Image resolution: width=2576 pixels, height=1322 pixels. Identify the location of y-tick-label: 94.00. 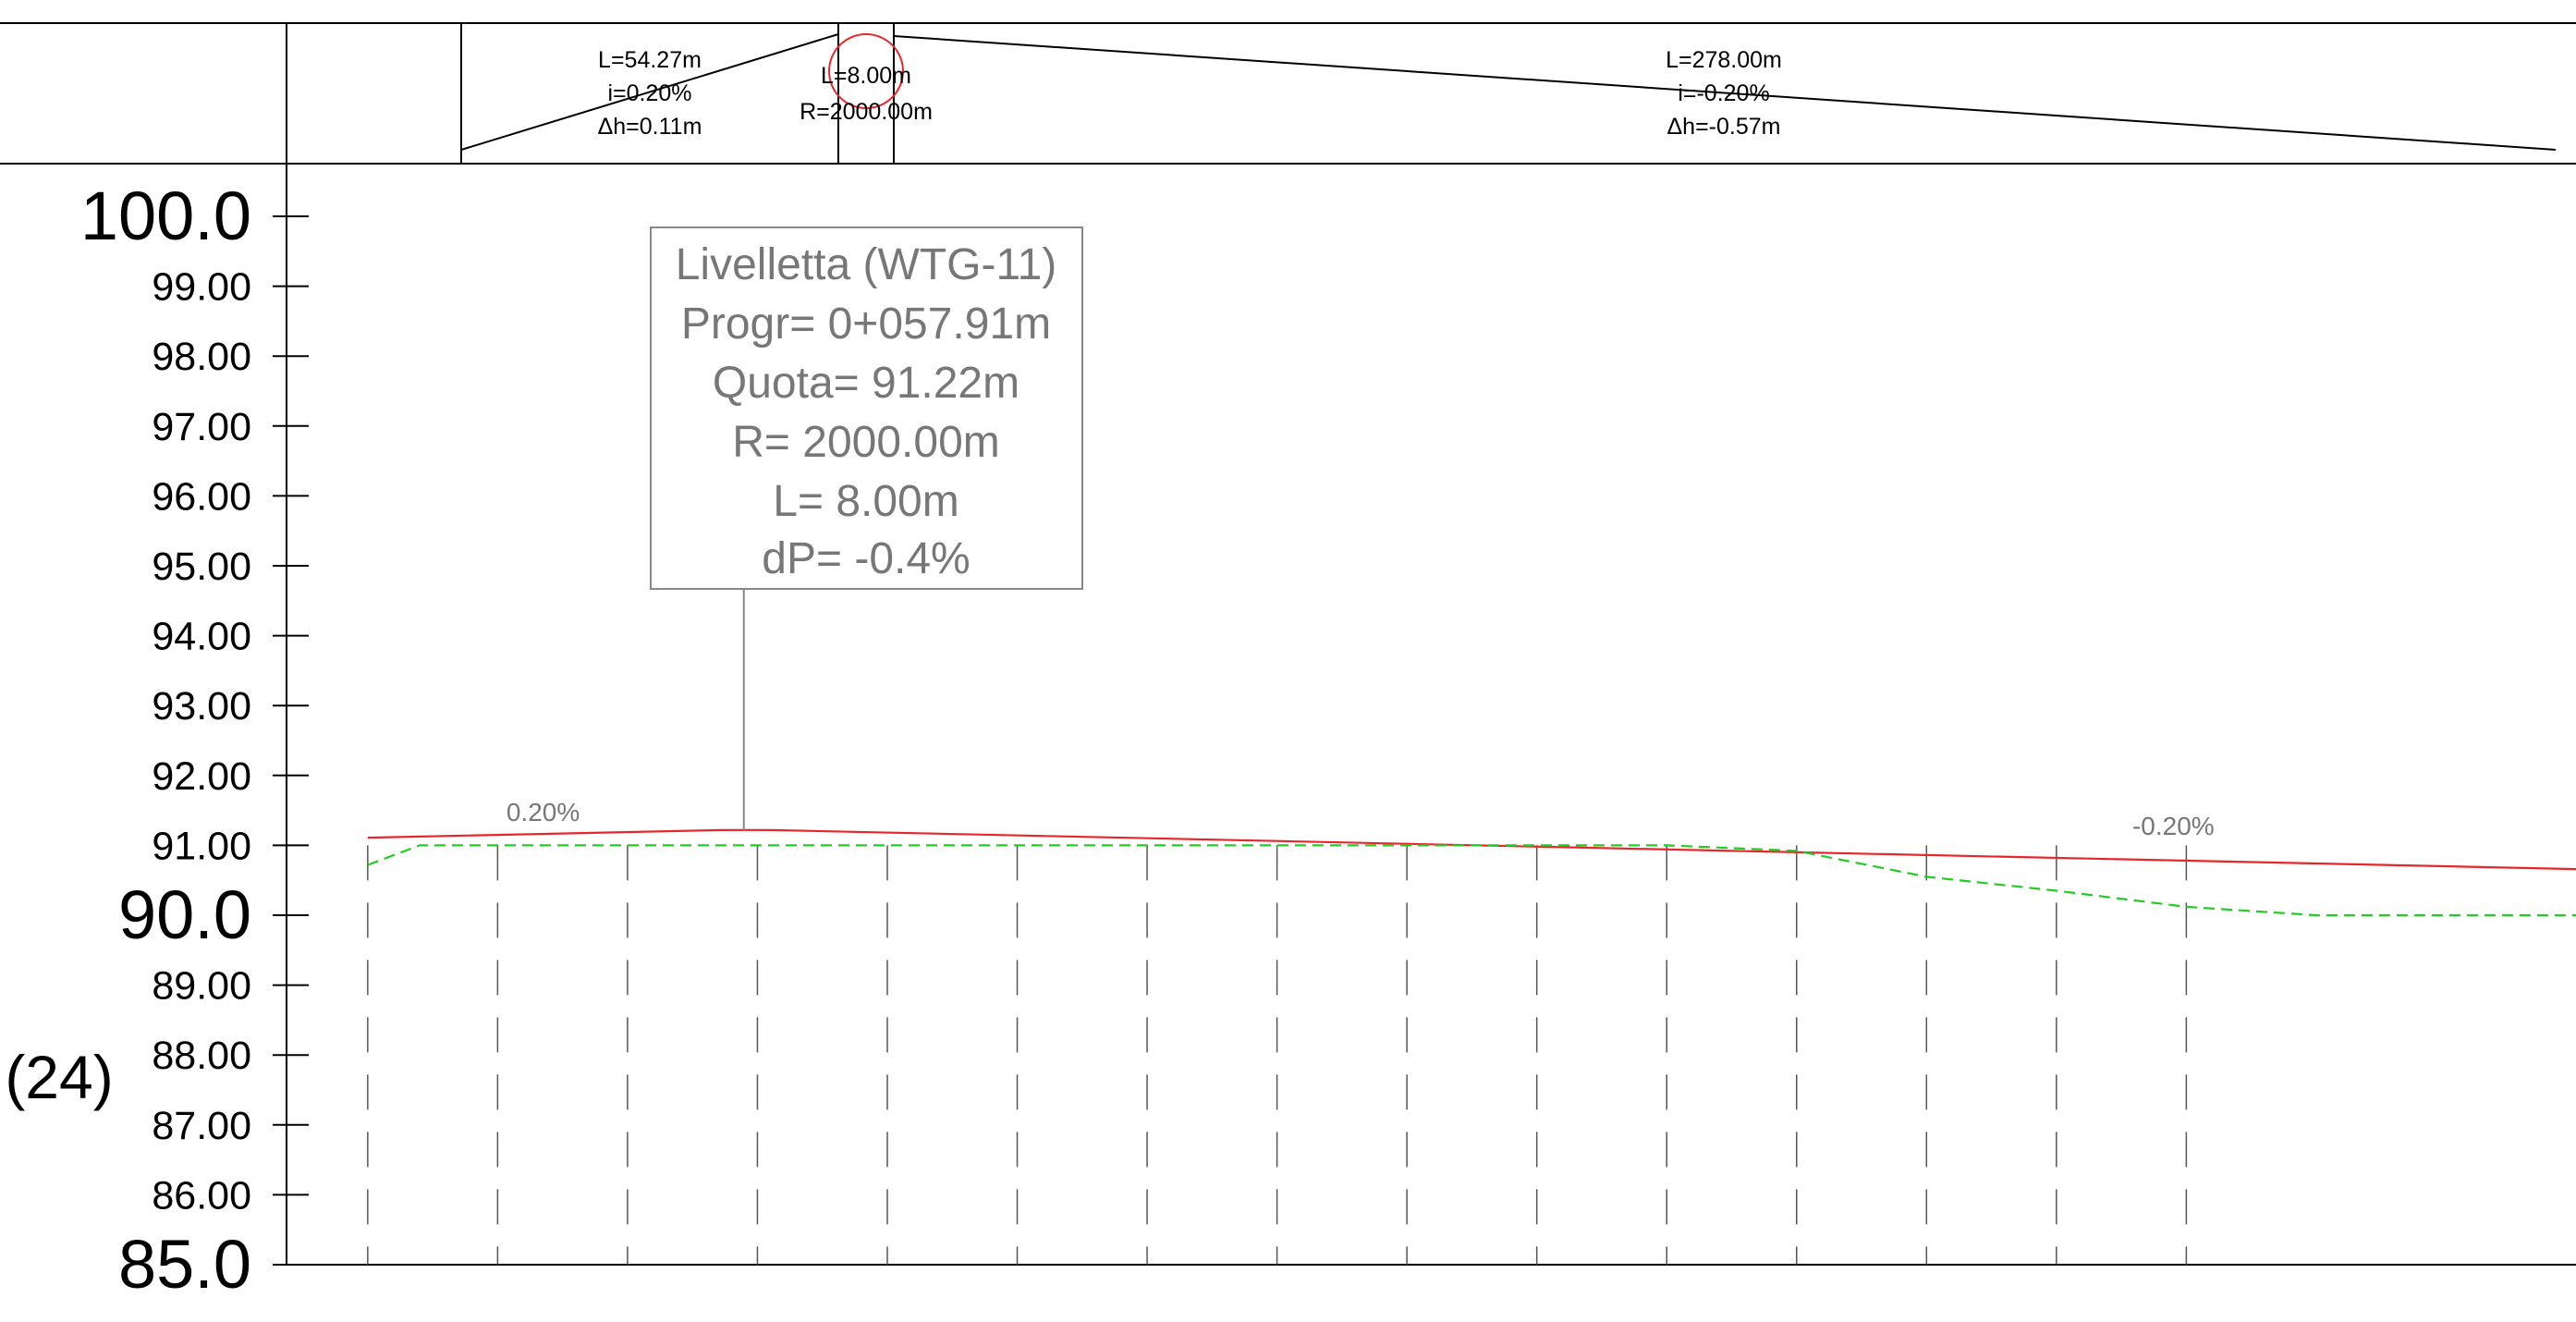
(201, 637).